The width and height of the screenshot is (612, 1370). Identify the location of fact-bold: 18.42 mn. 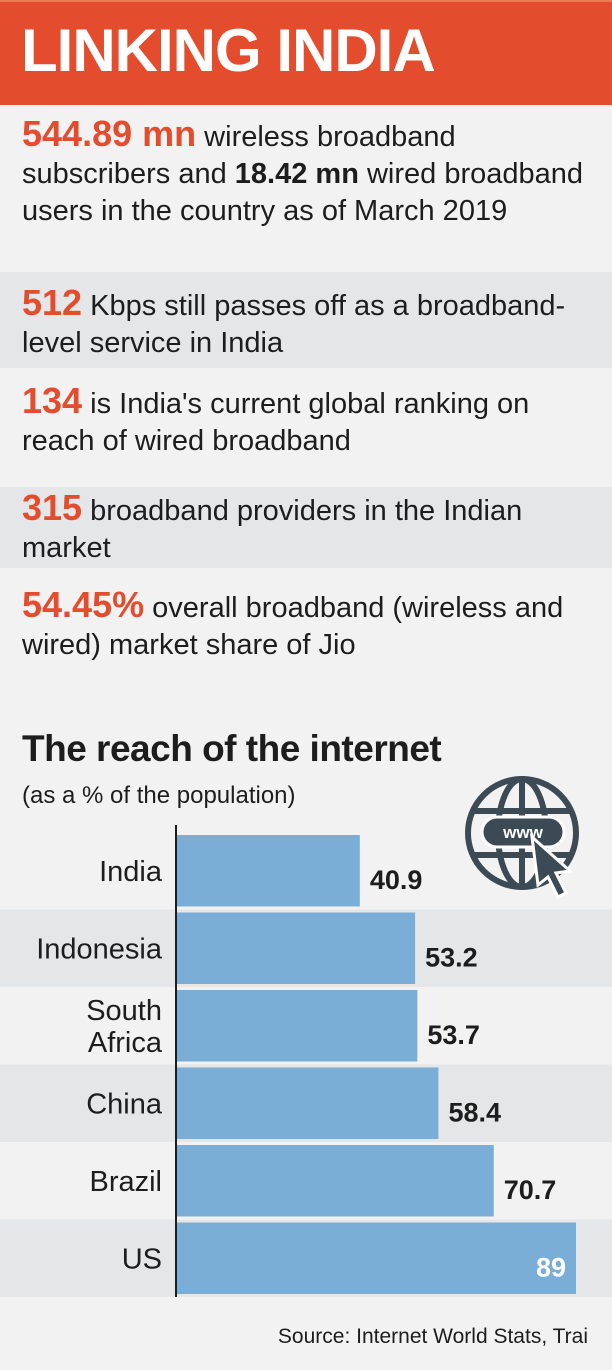
(296, 174).